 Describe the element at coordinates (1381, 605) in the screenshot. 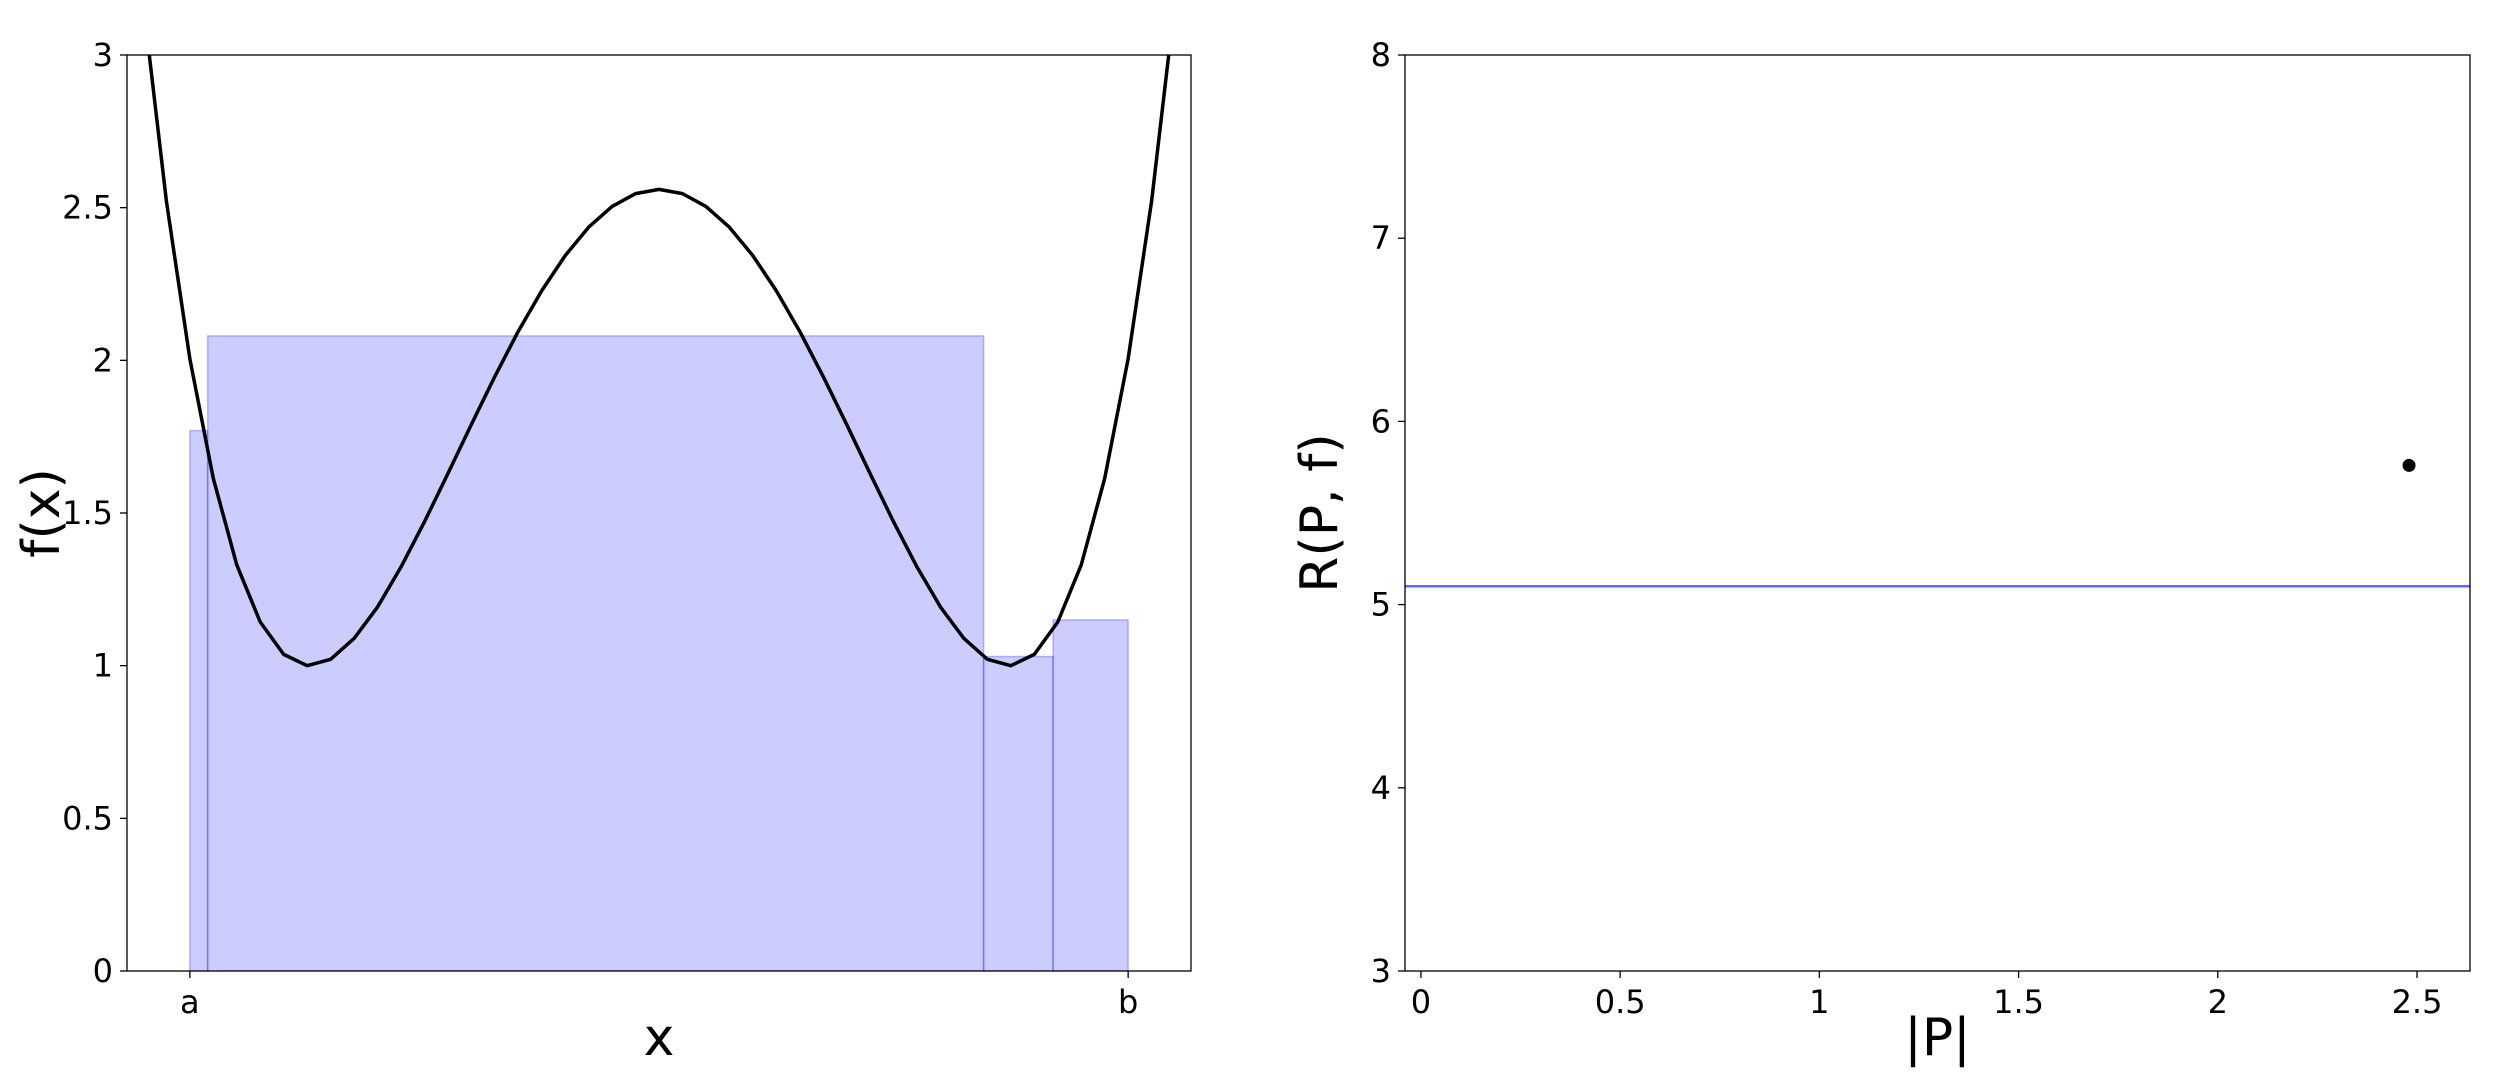

I see `y-tick-label: 5` at that location.